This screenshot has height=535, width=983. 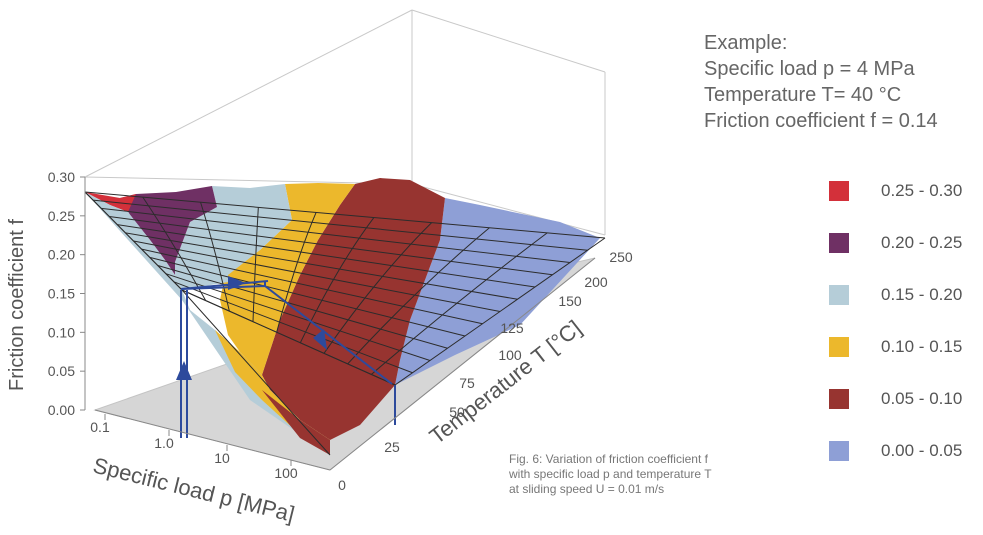 I want to click on arrow-down-right, so click(x=320, y=339).